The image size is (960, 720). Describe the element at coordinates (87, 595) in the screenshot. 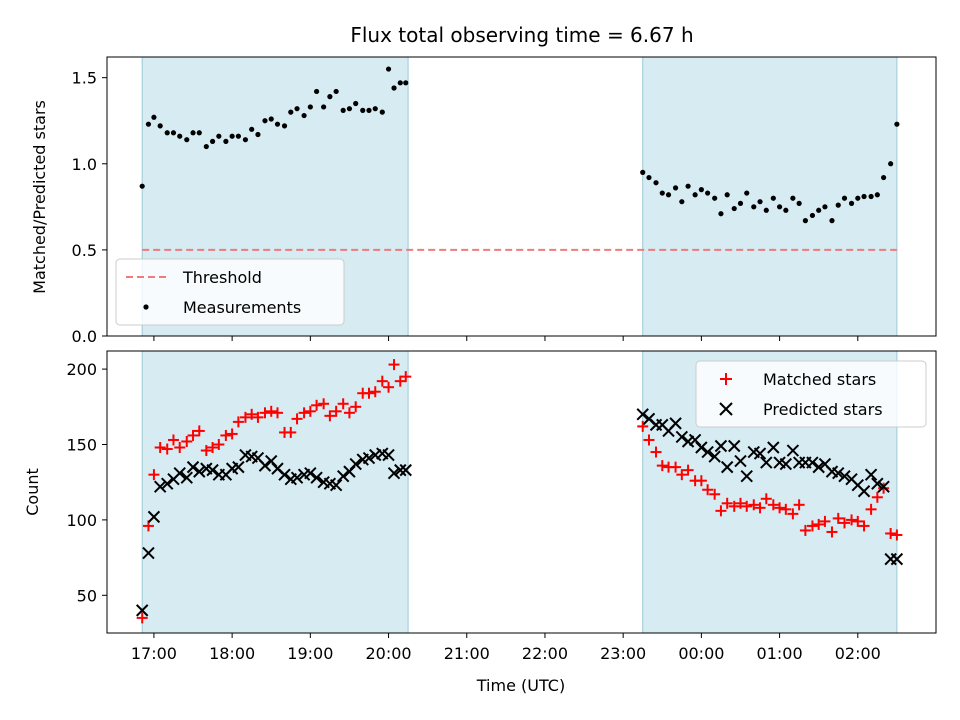

I see `y-tick-label: 50` at that location.